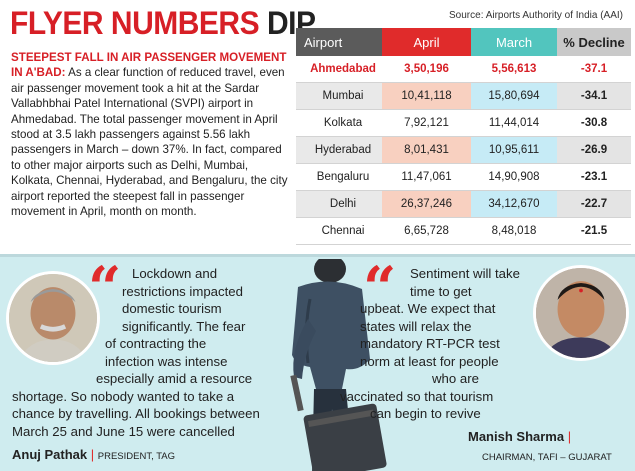 Image resolution: width=635 pixels, height=471 pixels. I want to click on quote-line: March 25 and June 15 were cancelled, so click(123, 431).